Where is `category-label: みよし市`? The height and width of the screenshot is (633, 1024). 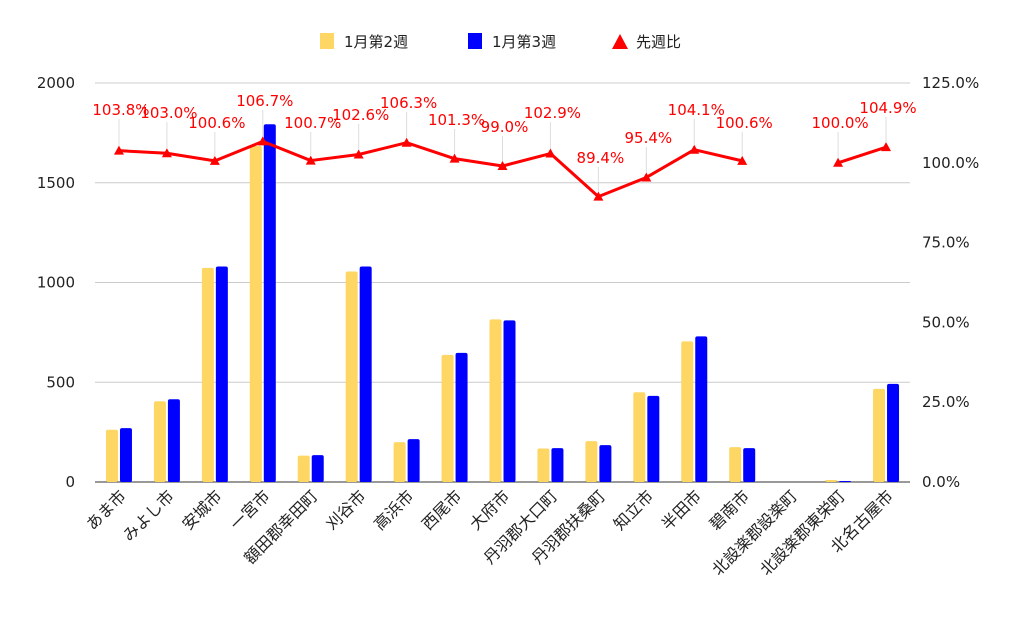
category-label: みよし市 is located at coordinates (148, 515).